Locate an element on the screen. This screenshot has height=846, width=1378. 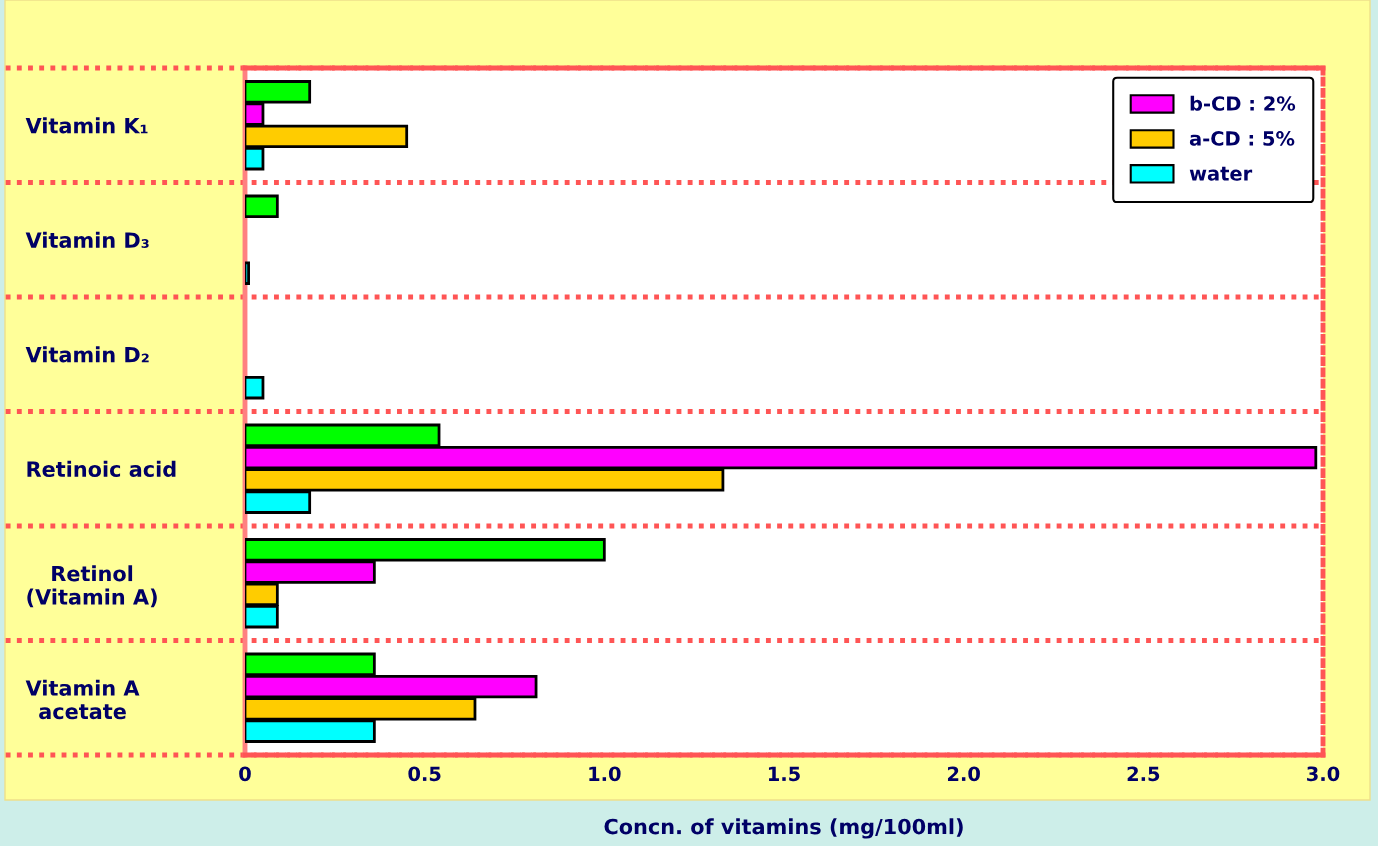
x-tick-label: 2.0 is located at coordinates (963, 774).